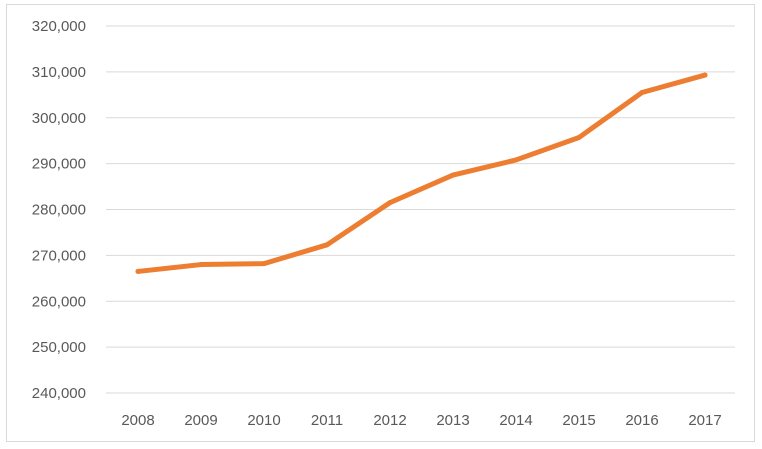 This screenshot has width=762, height=449. I want to click on x-tick-label: 2017, so click(704, 420).